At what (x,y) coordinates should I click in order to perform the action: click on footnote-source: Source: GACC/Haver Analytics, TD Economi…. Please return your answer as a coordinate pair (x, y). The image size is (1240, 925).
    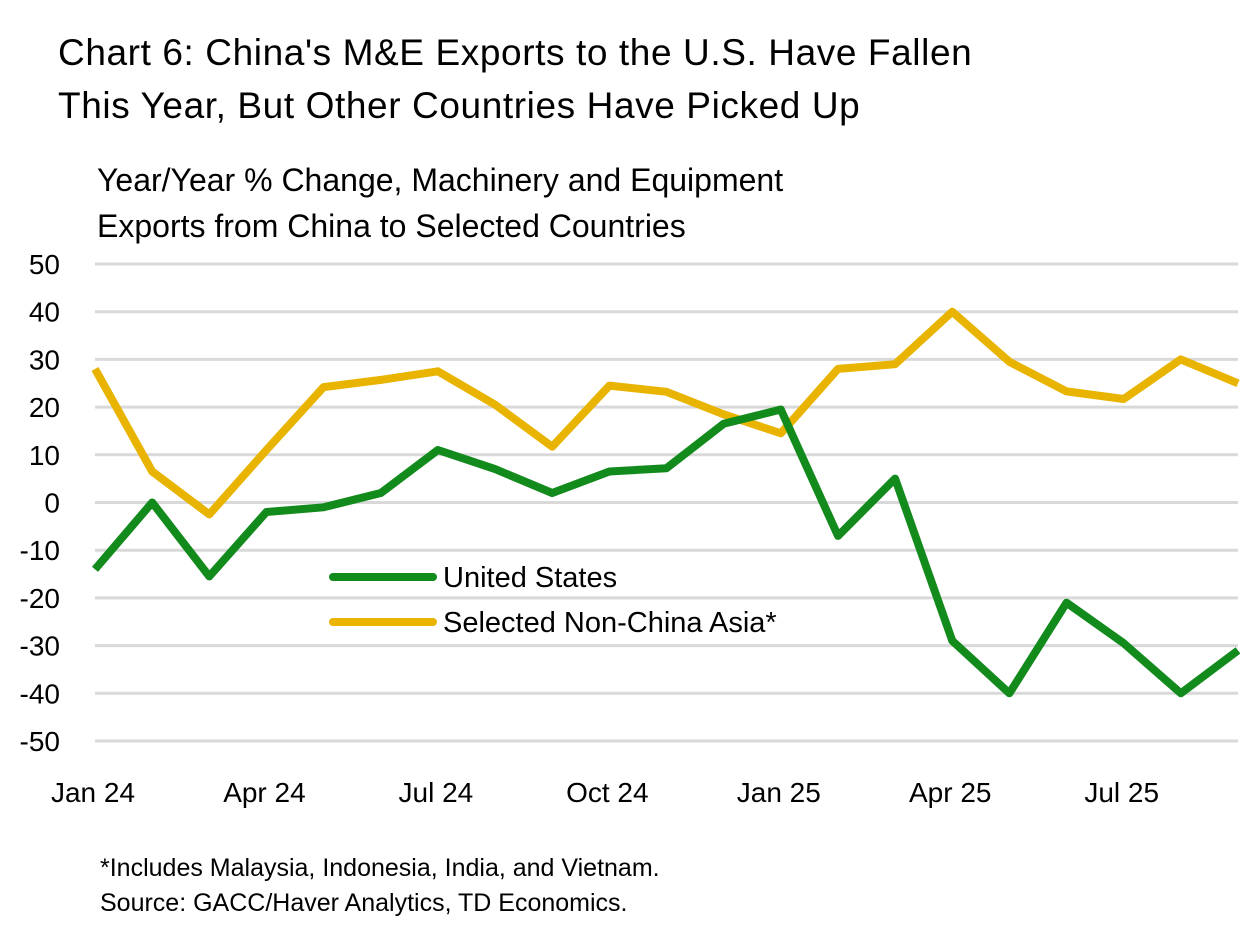
    Looking at the image, I should click on (364, 903).